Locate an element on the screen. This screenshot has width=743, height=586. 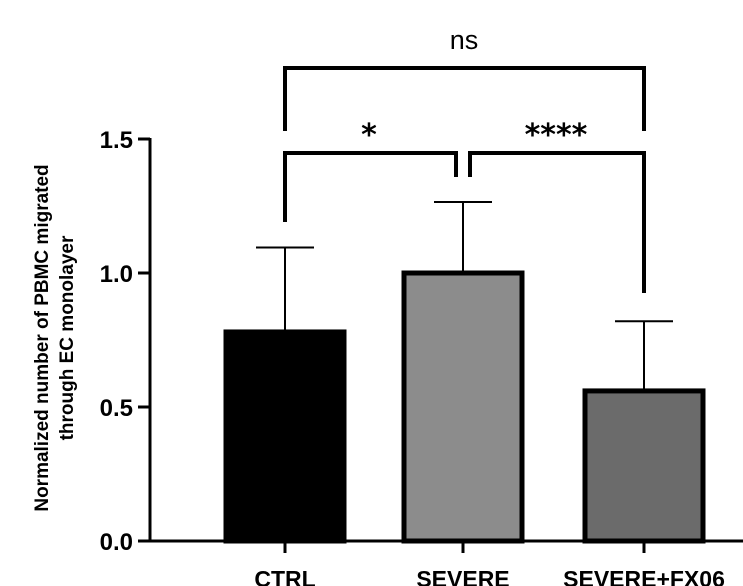
y-tick-label: 0.0 is located at coordinates (116, 542).